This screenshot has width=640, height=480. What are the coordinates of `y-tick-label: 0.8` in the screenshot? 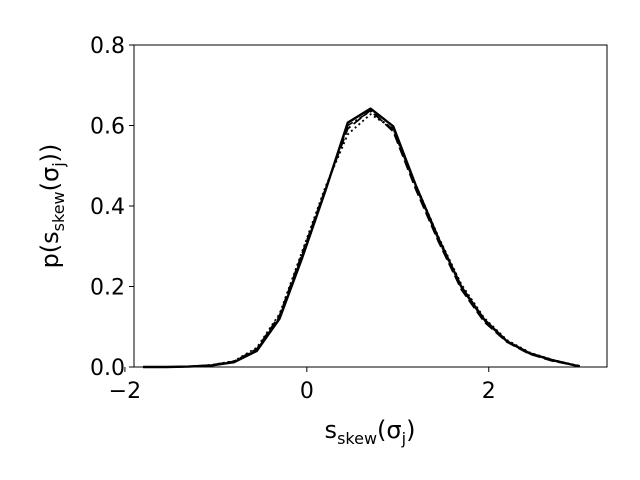 It's located at (107, 46).